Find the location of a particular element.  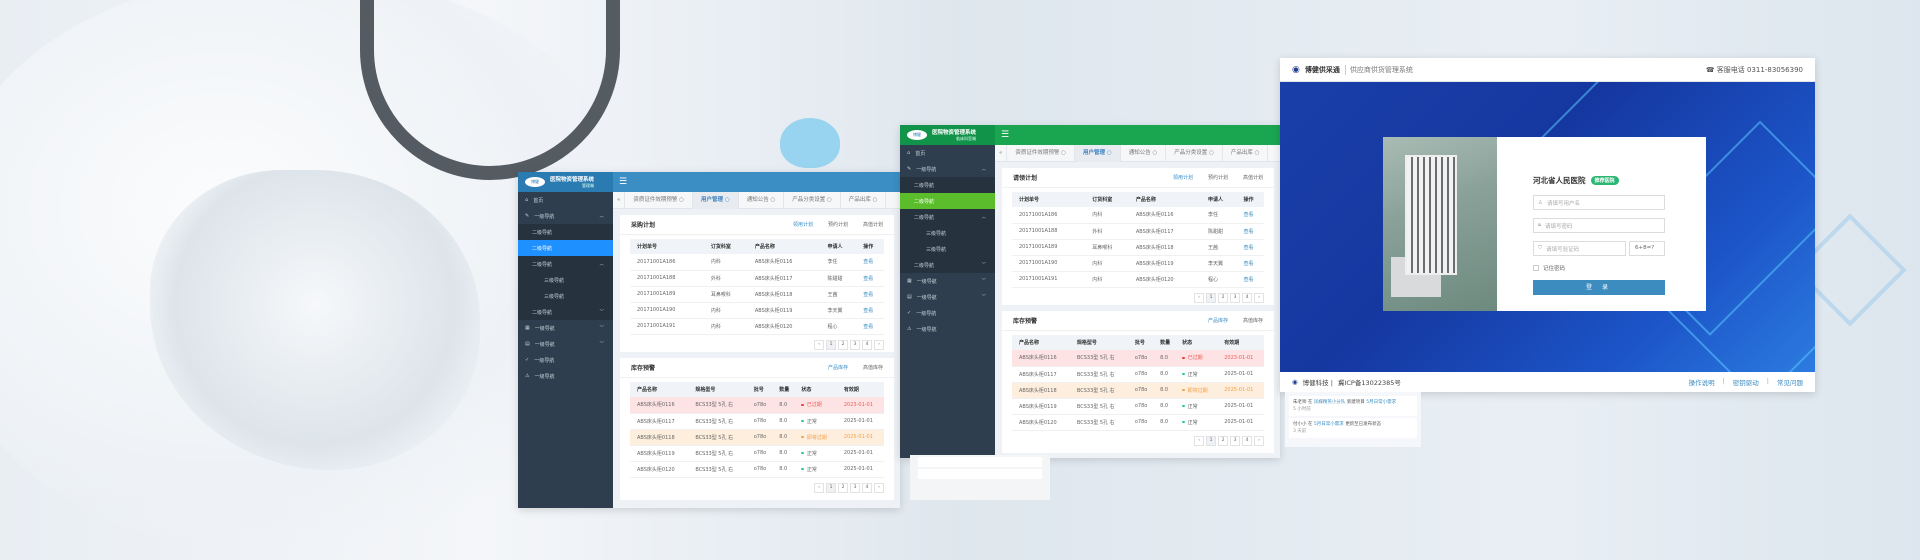

feed-target-link: 凤媒精英小分队 is located at coordinates (1329, 402).